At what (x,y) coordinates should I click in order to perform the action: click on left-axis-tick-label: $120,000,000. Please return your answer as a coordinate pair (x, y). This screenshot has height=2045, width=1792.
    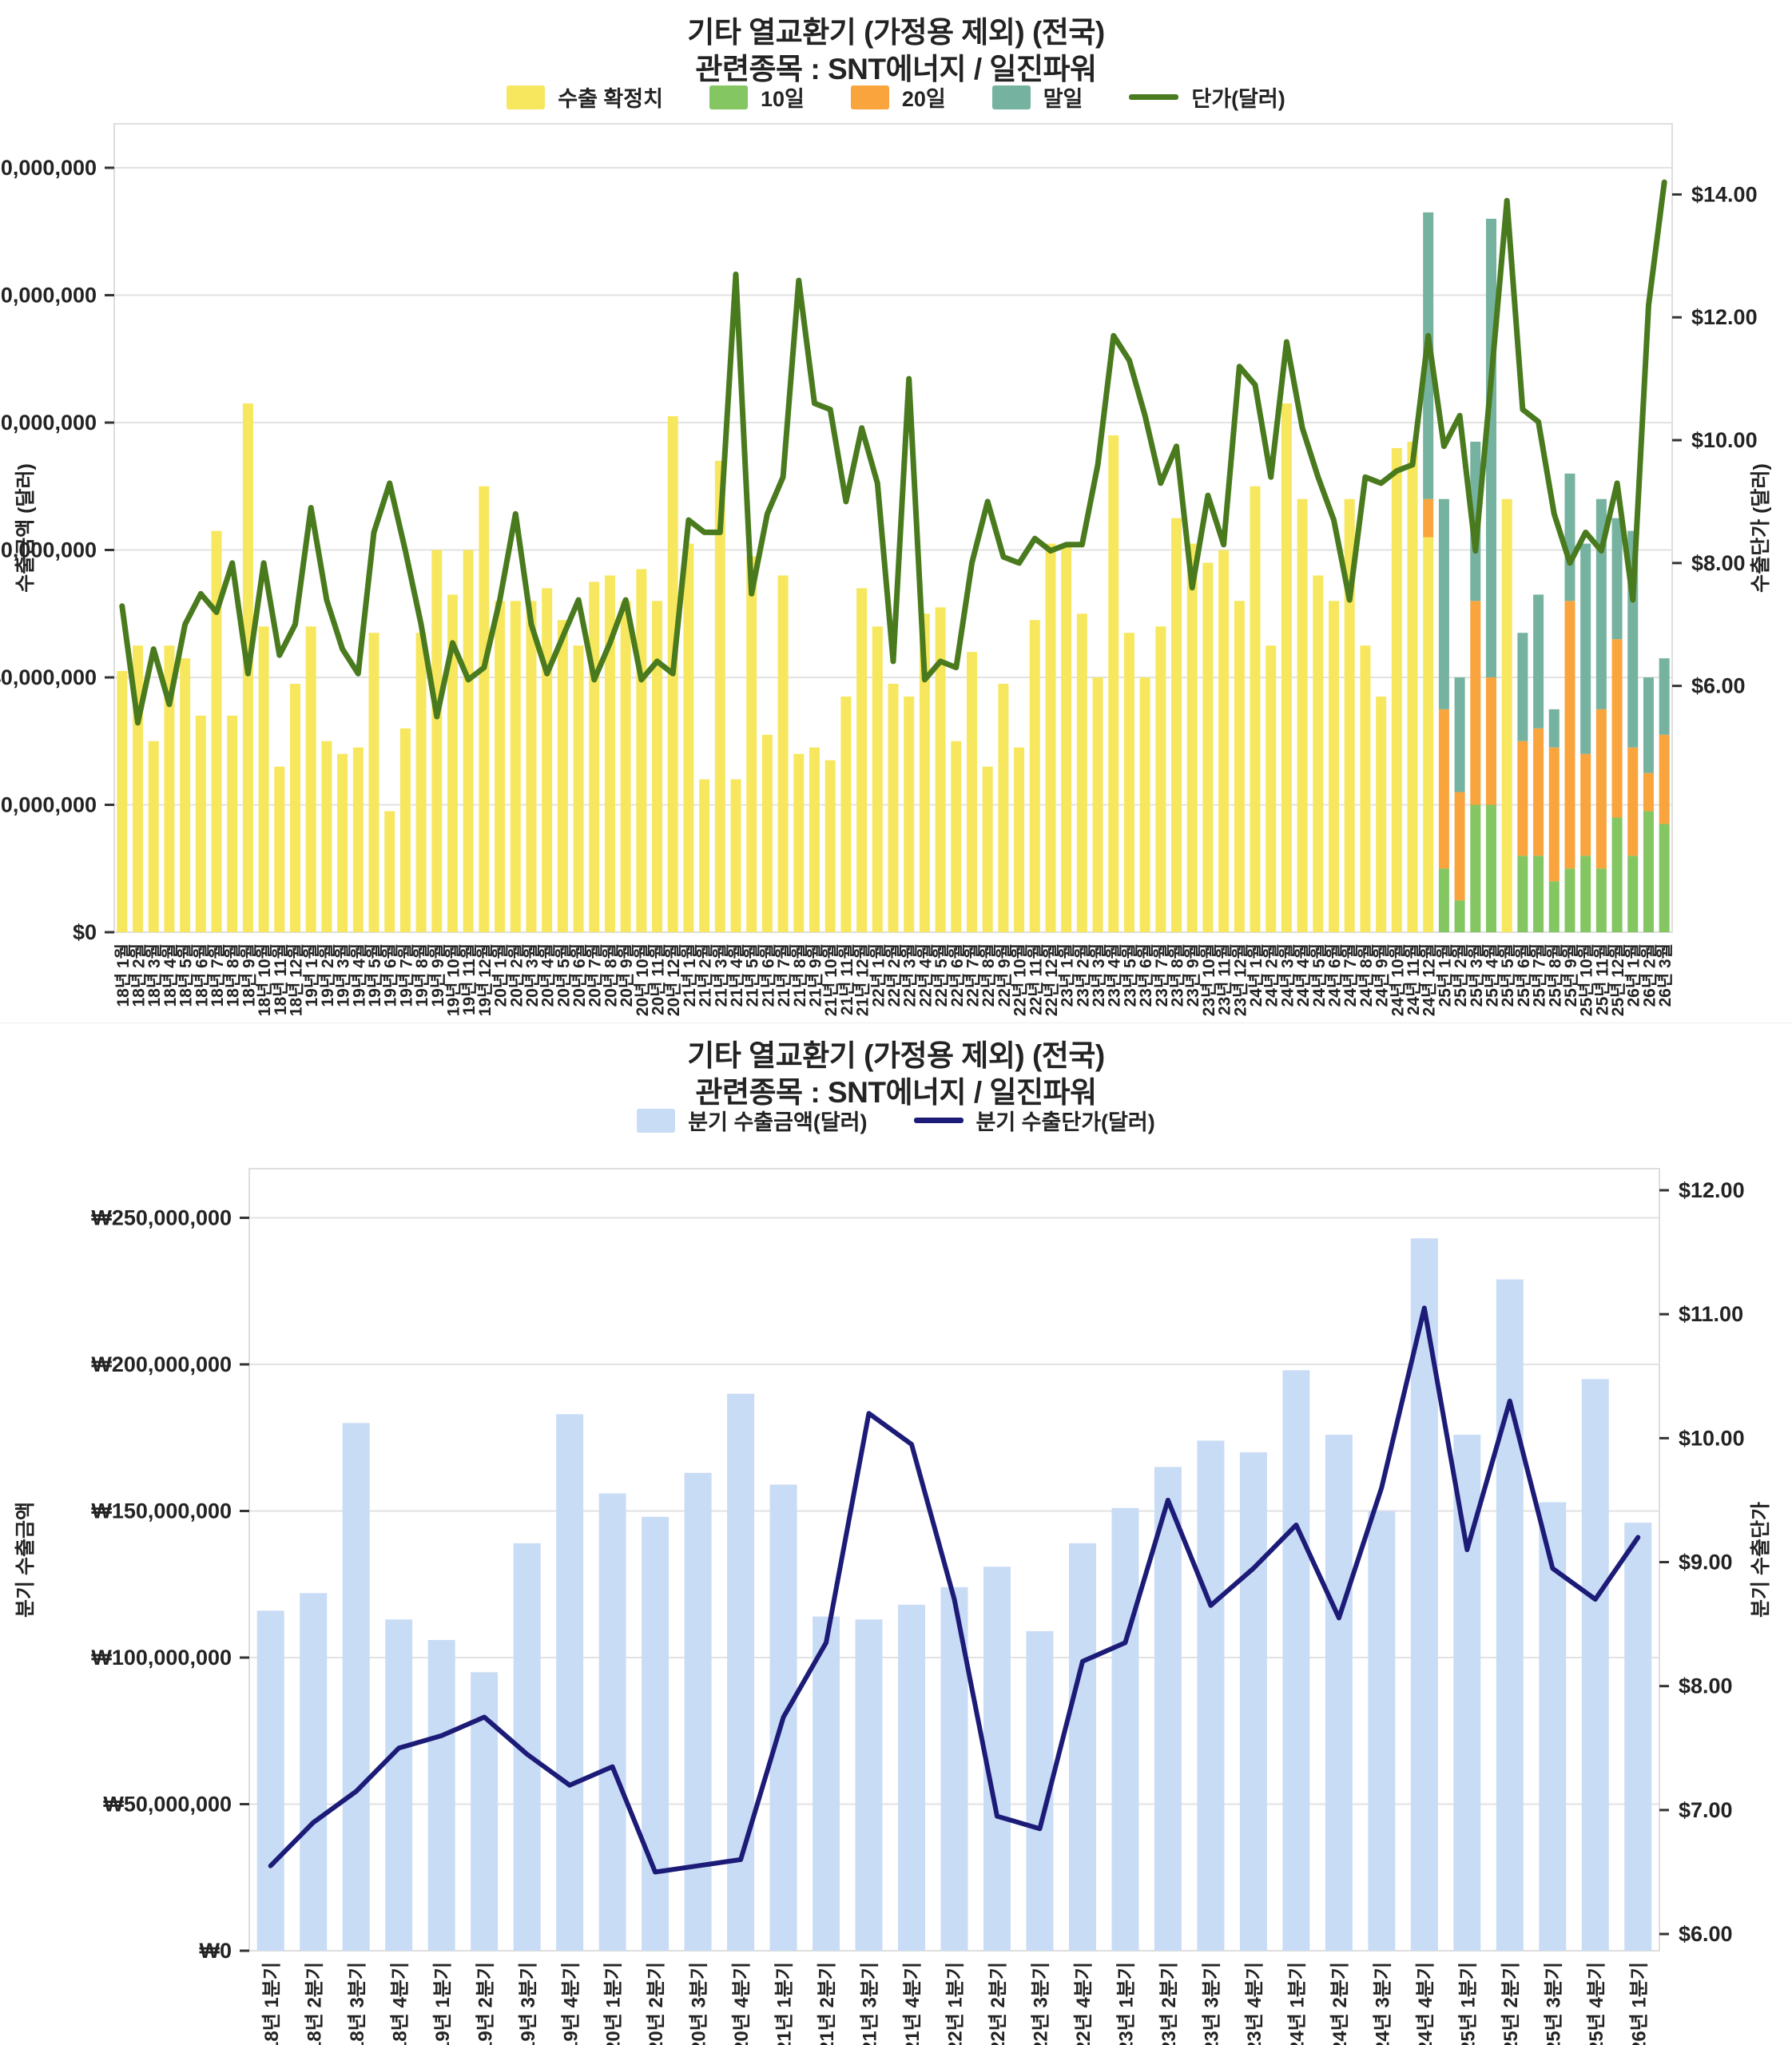
    Looking at the image, I should click on (48, 168).